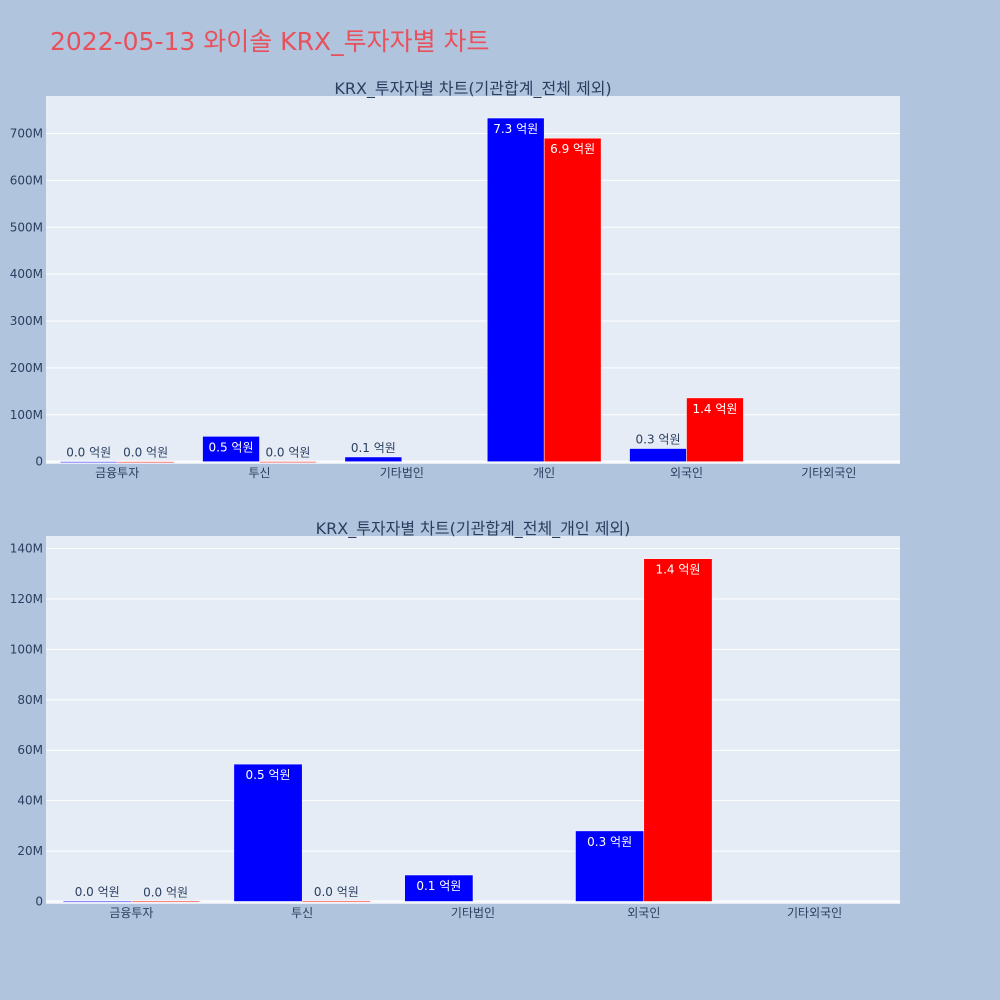 The width and height of the screenshot is (1000, 1000). What do you see at coordinates (26, 180) in the screenshot?
I see `y-tick-label: 600M` at bounding box center [26, 180].